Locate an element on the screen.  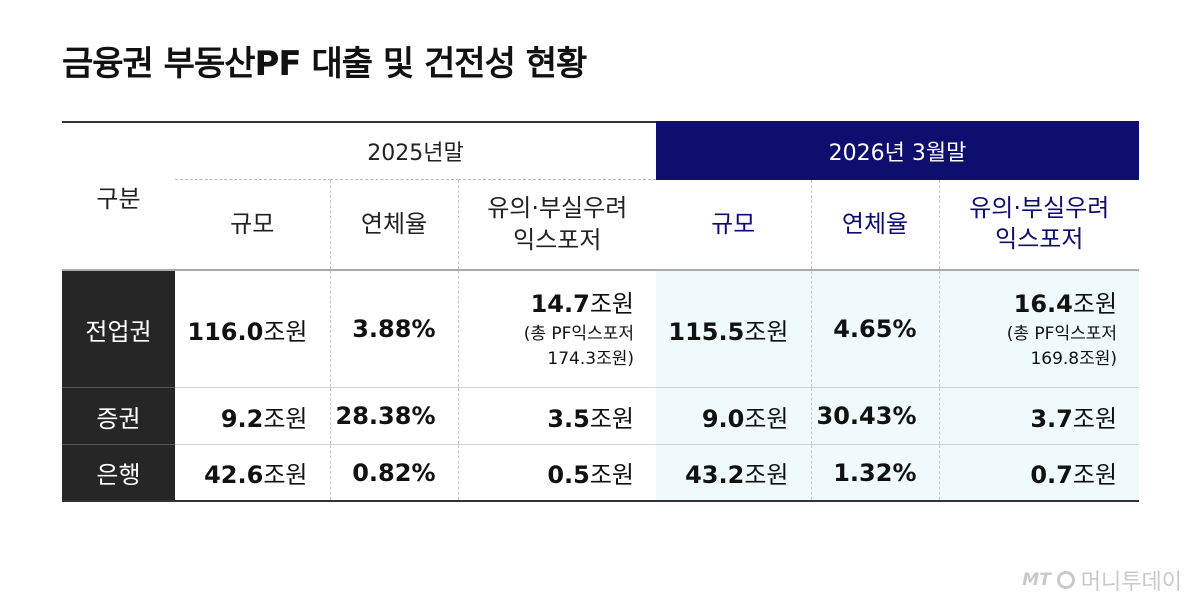
value: 4.65% is located at coordinates (875, 329).